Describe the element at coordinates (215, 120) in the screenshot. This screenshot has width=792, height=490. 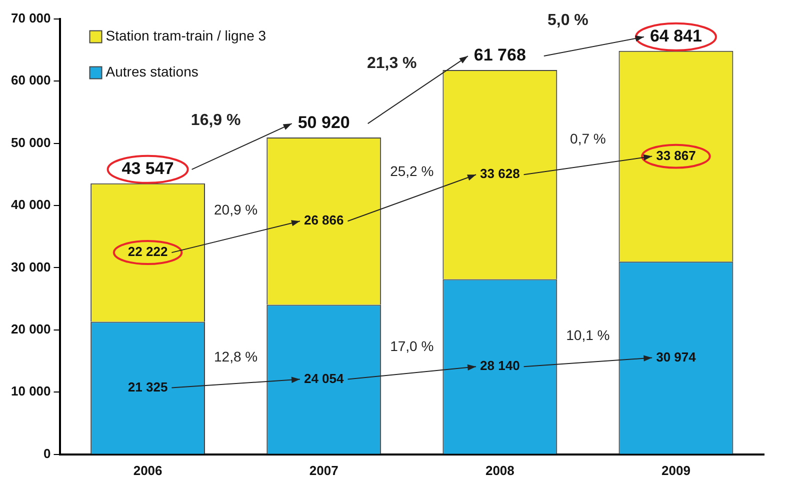
I see `annotation: 16,9 %` at that location.